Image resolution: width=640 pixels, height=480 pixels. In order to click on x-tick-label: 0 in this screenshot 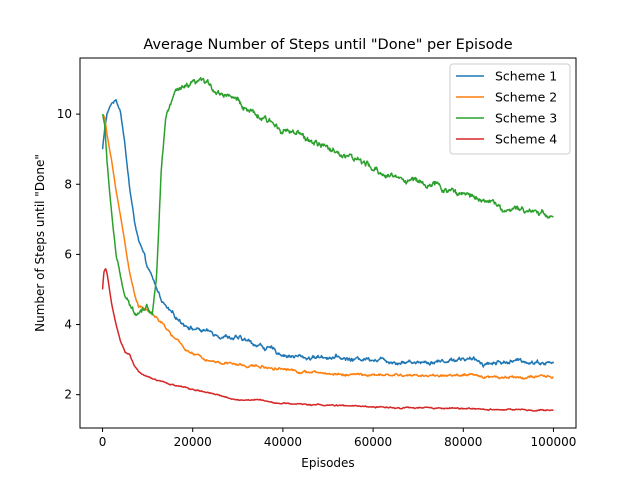, I will do `click(103, 442)`.